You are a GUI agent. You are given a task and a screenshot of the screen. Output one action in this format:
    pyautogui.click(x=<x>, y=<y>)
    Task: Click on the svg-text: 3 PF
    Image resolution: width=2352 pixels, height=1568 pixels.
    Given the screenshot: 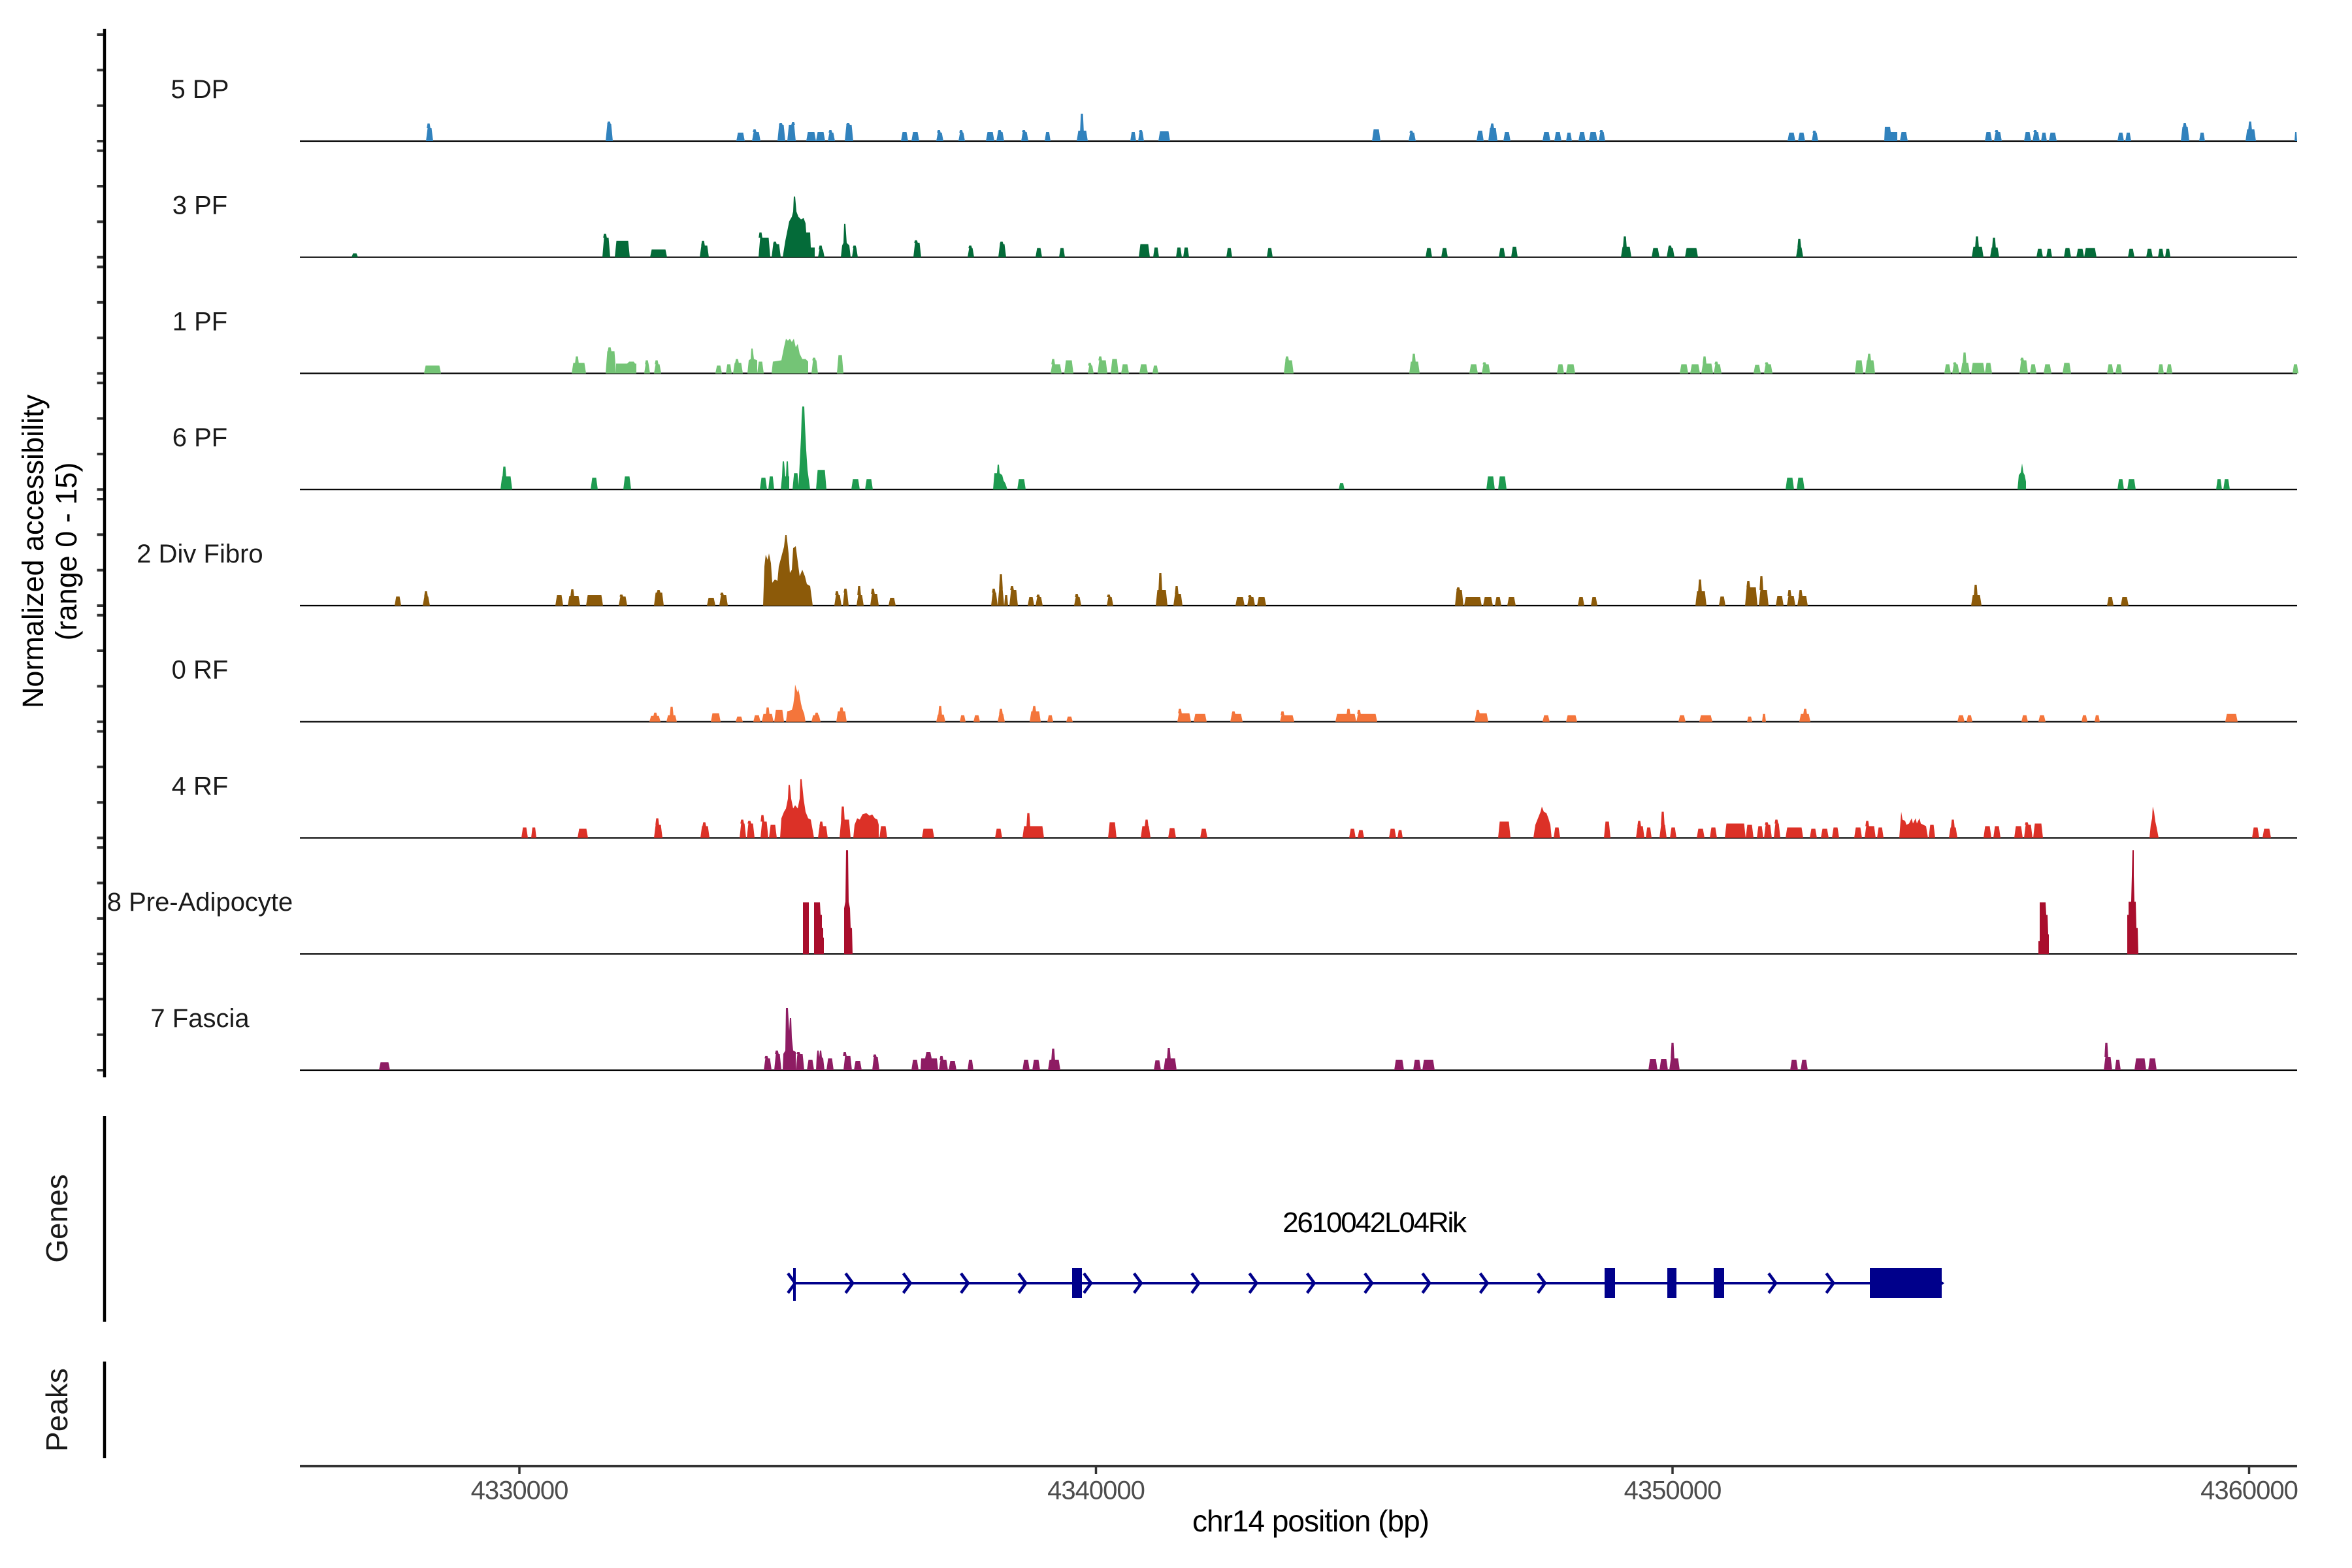 What is the action you would take?
    pyautogui.click(x=199, y=205)
    